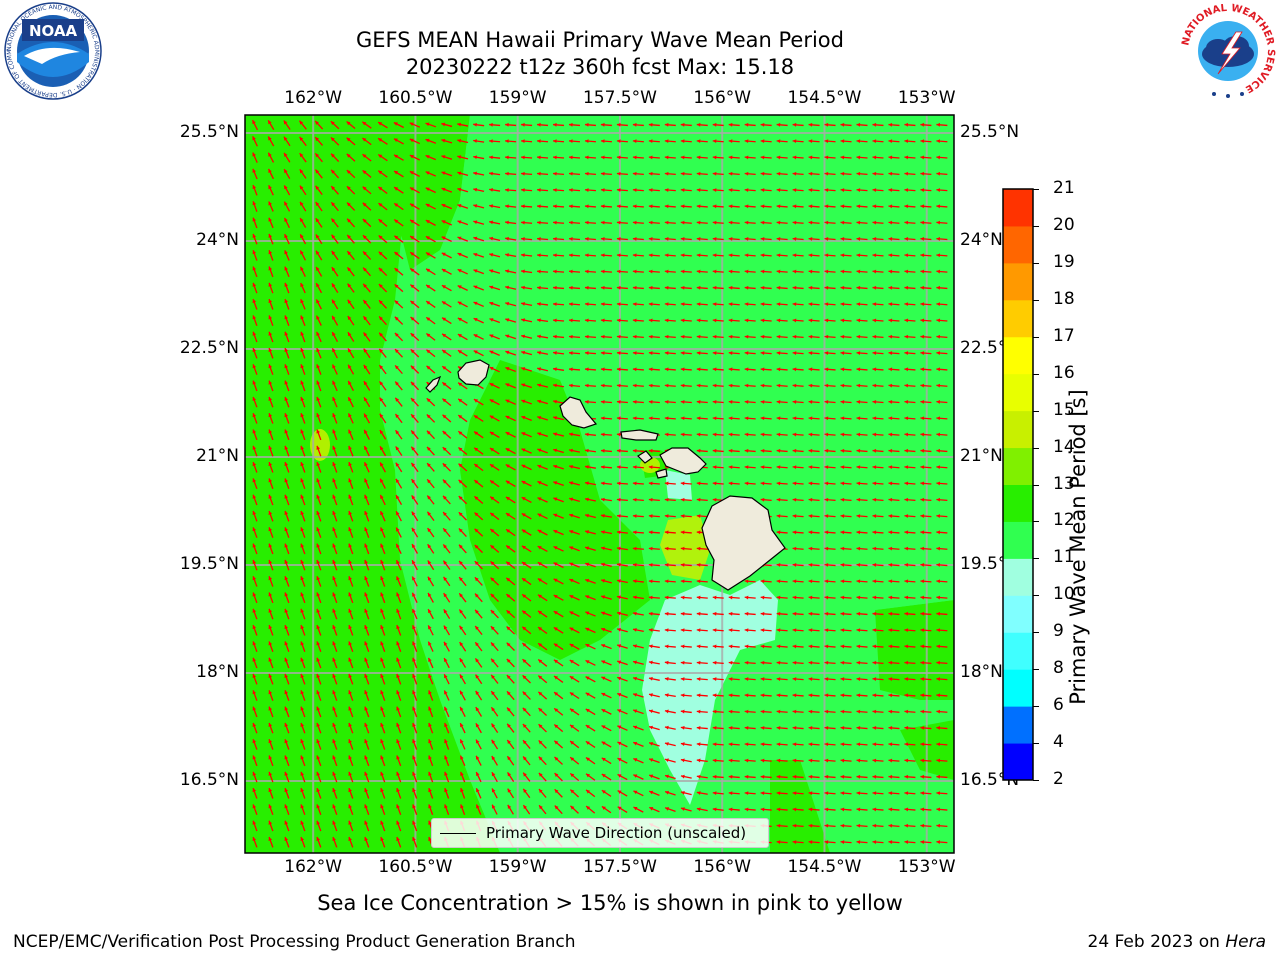 The width and height of the screenshot is (1280, 960). What do you see at coordinates (645, 457) in the screenshot?
I see `lanai-island` at bounding box center [645, 457].